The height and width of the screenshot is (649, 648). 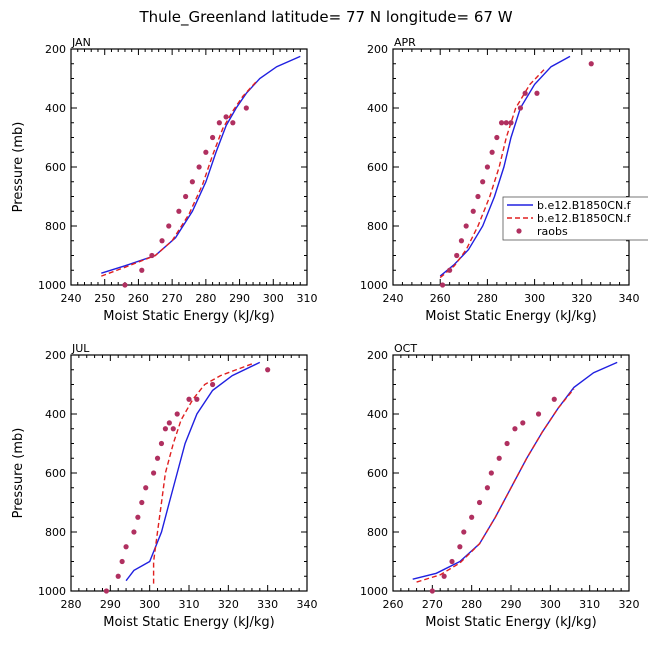 What do you see at coordinates (149, 604) in the screenshot?
I see `x-tick-label: 300` at bounding box center [149, 604].